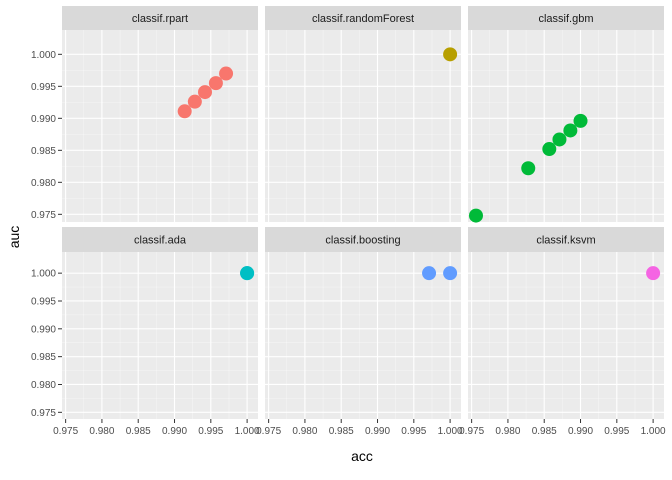  Describe the element at coordinates (14, 237) in the screenshot. I see `y-axis-title: auc` at that location.